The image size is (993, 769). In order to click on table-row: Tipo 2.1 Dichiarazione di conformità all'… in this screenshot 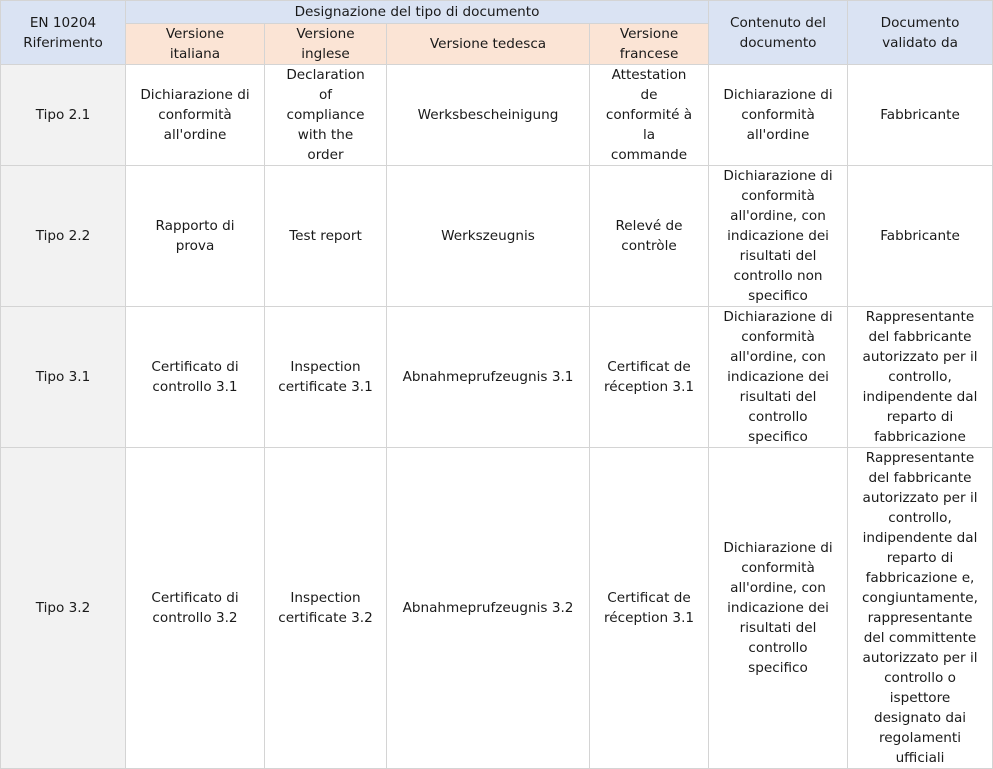, I will do `click(496, 115)`.